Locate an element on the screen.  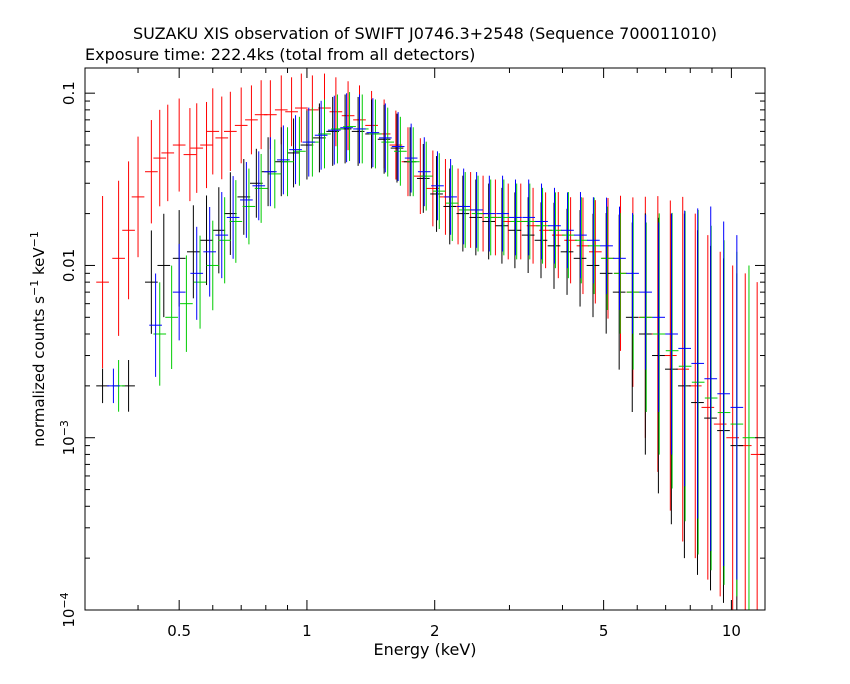
y-tick-label-exponent: −3 is located at coordinates (64, 428).